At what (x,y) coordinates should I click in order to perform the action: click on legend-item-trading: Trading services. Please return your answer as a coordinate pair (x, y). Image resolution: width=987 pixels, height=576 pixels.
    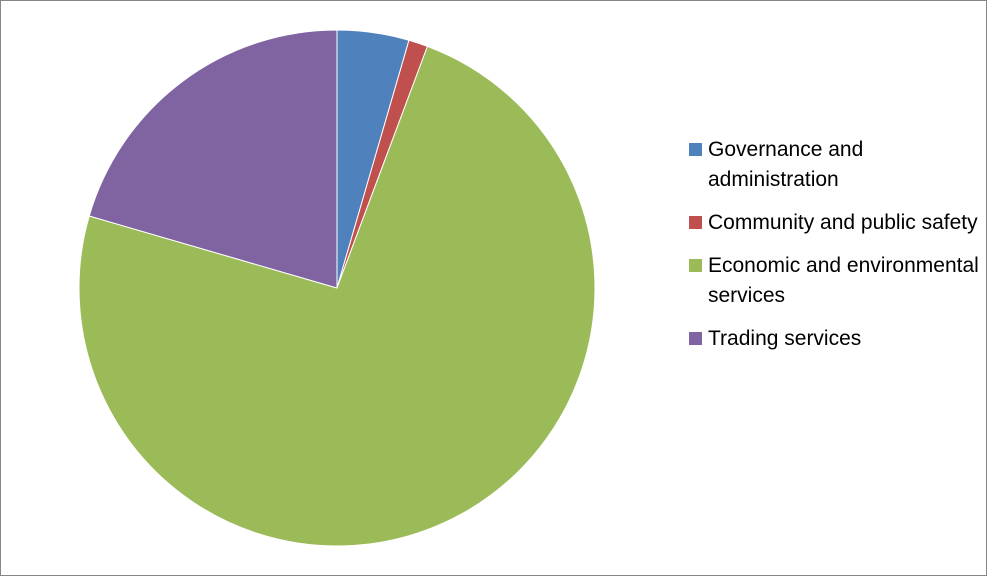
    Looking at the image, I should click on (834, 339).